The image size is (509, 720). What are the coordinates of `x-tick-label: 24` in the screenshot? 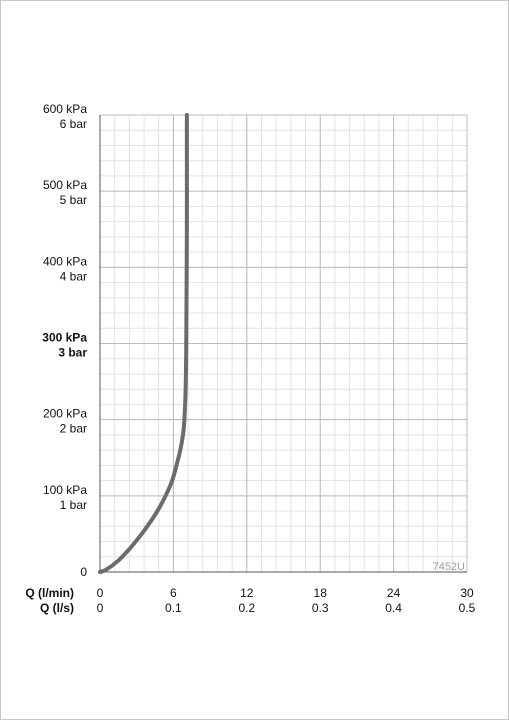 It's located at (394, 593).